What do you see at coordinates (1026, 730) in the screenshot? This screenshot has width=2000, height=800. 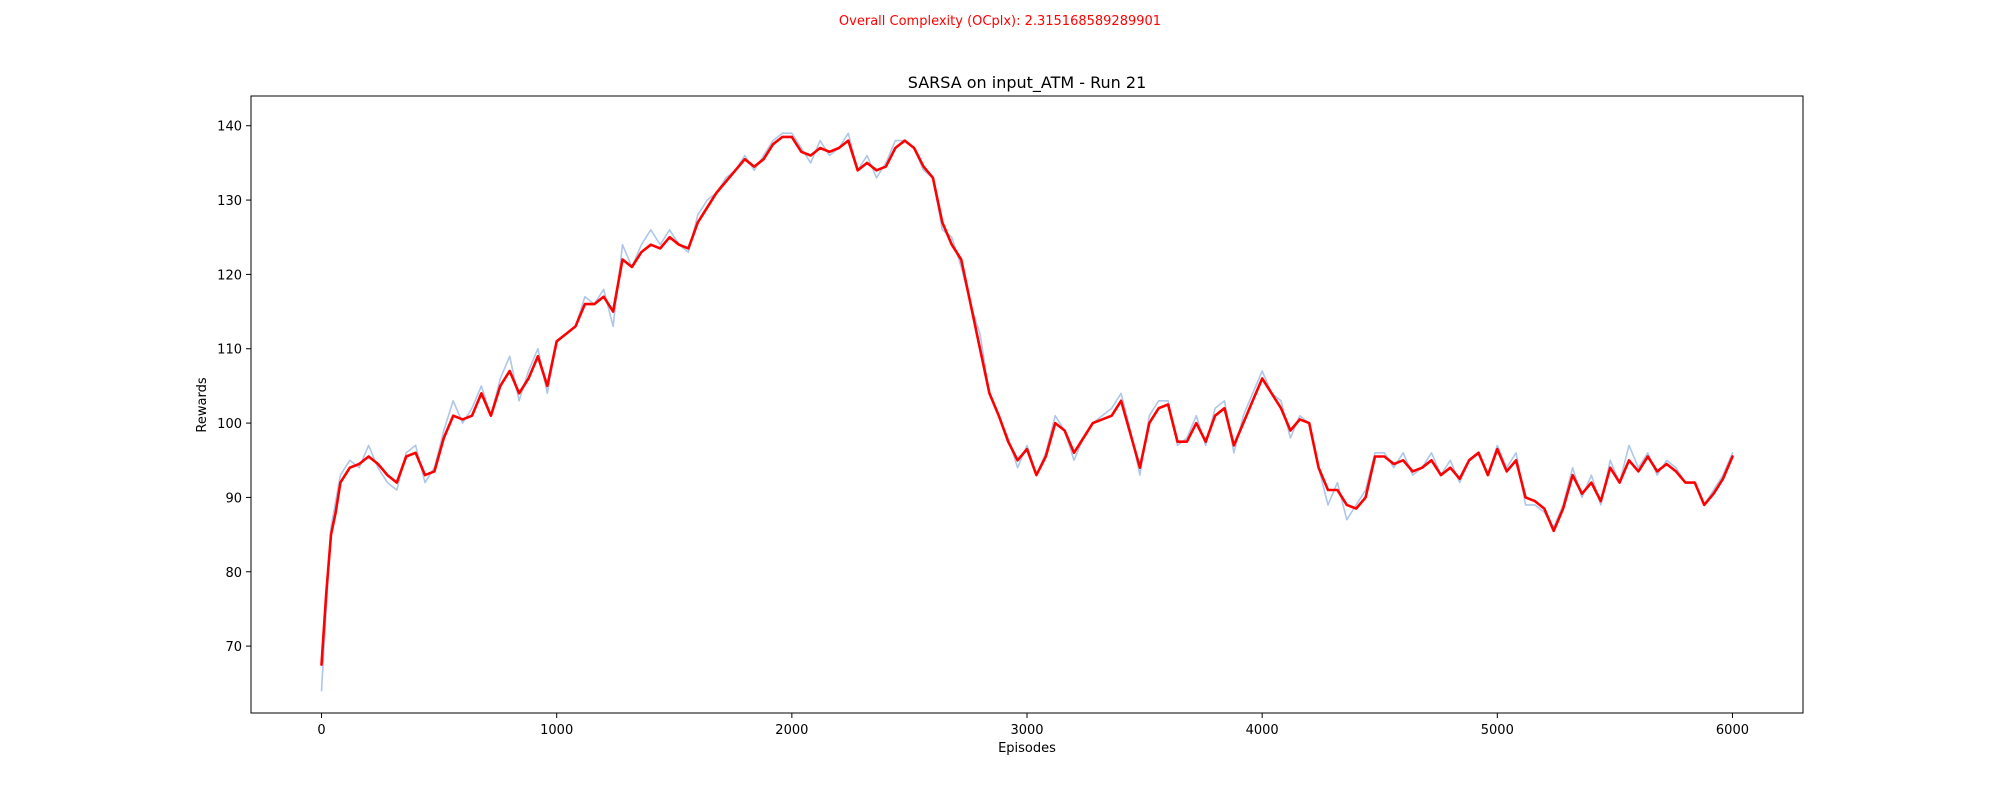 I see `x-tick-label: 3000` at bounding box center [1026, 730].